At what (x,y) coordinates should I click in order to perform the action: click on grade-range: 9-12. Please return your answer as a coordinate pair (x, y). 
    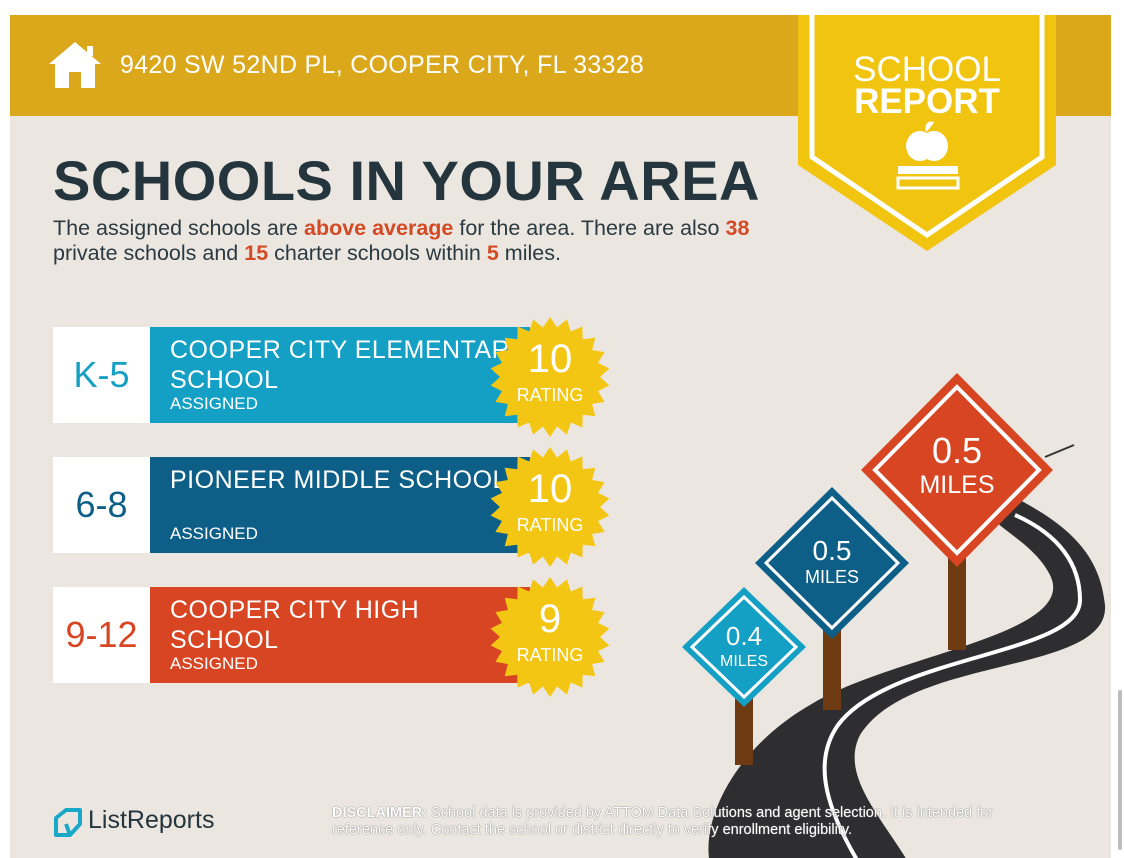
    Looking at the image, I should click on (101, 635).